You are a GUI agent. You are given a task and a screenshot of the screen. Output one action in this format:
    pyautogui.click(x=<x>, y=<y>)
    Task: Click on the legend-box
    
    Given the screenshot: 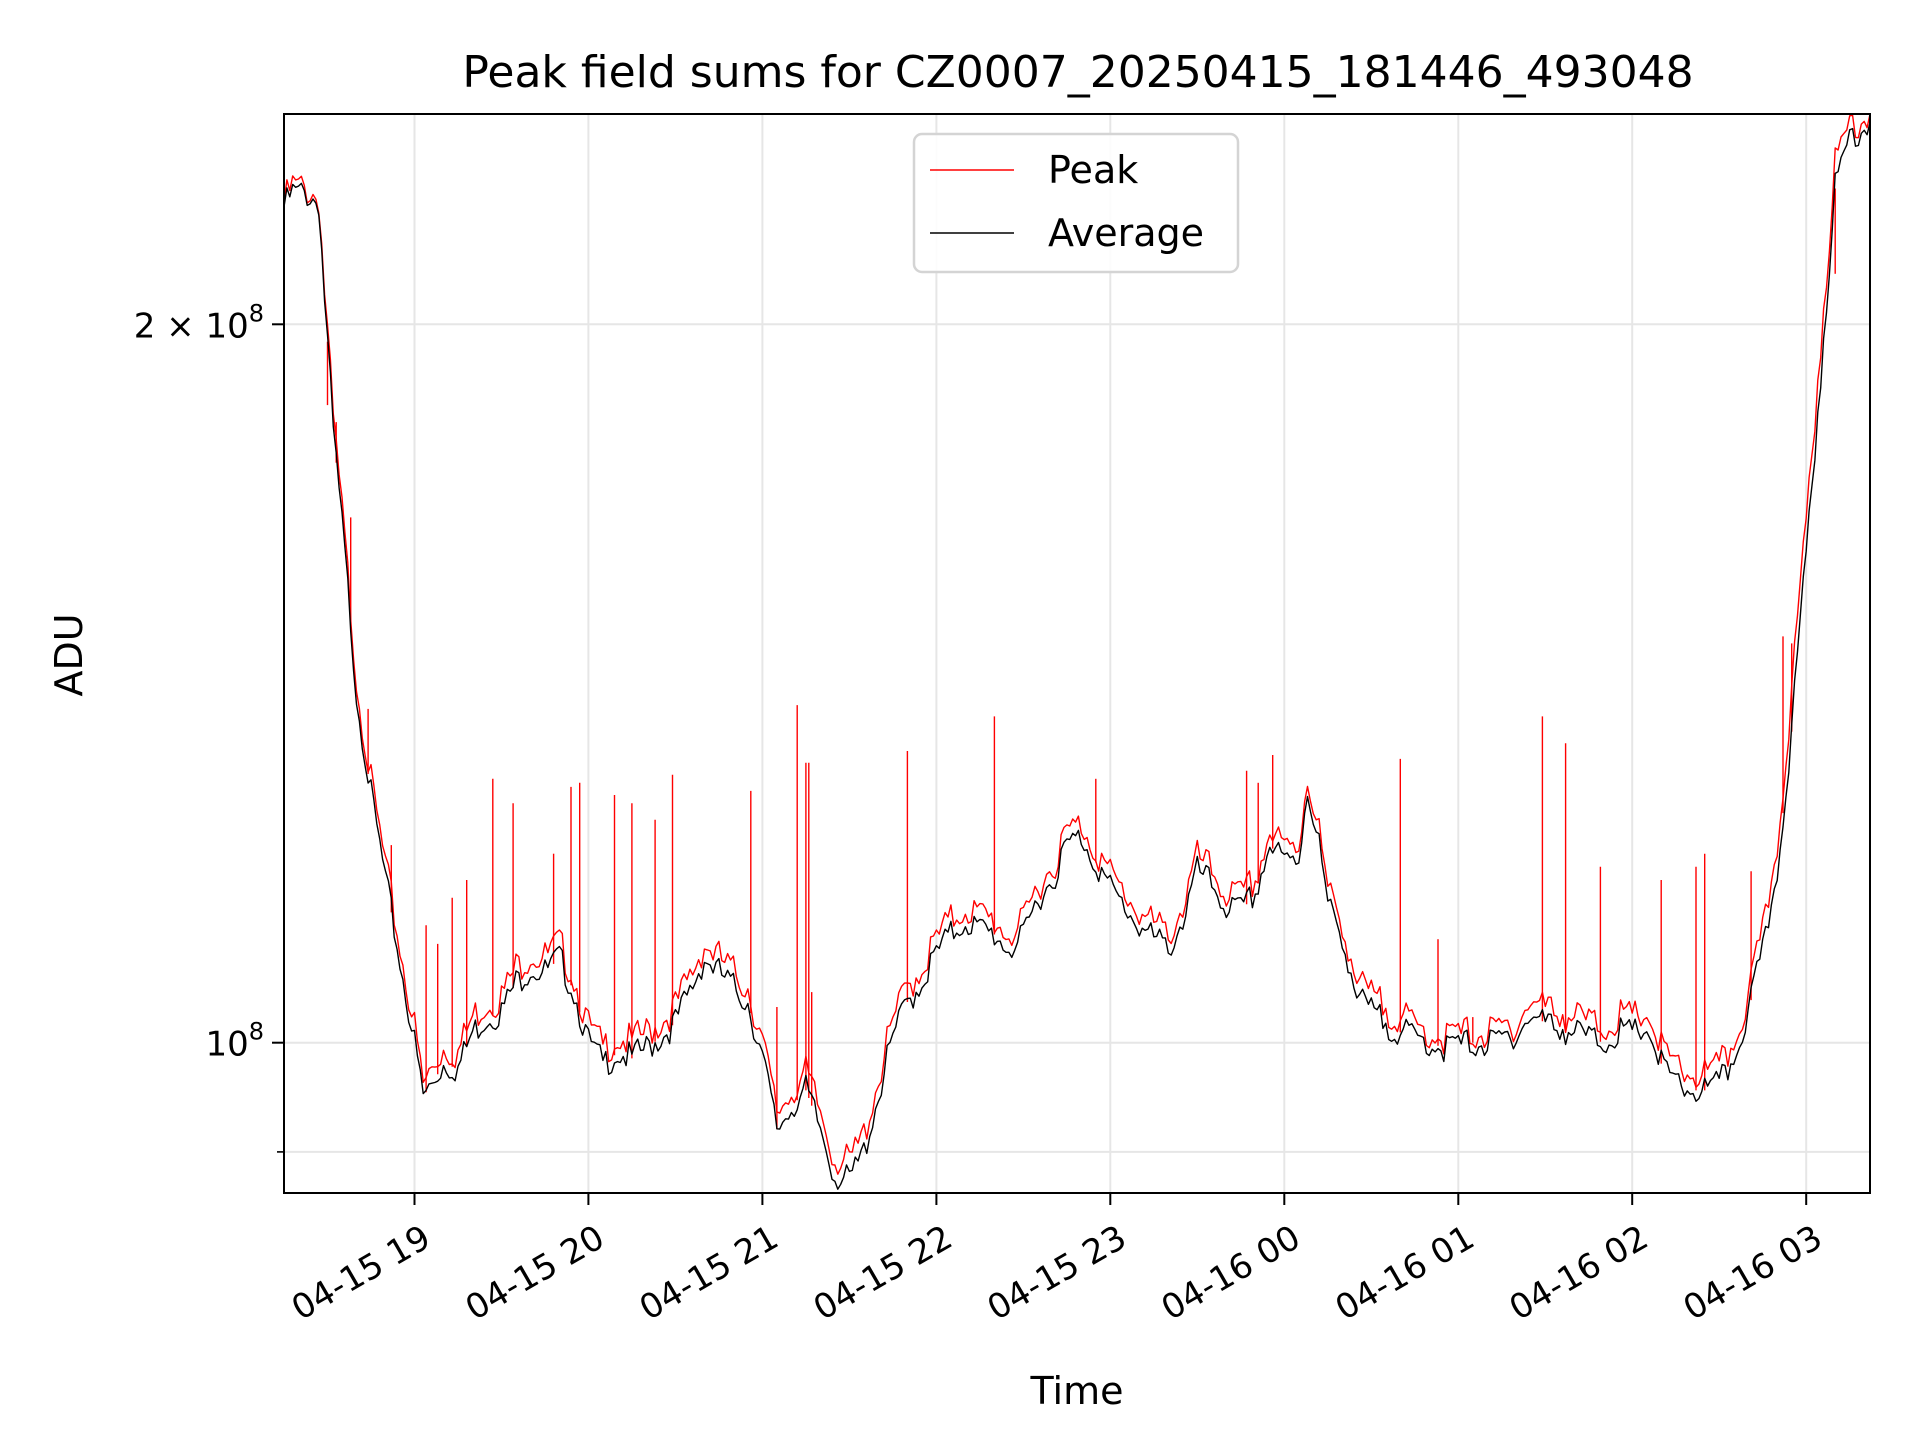 What is the action you would take?
    pyautogui.click(x=1076, y=203)
    